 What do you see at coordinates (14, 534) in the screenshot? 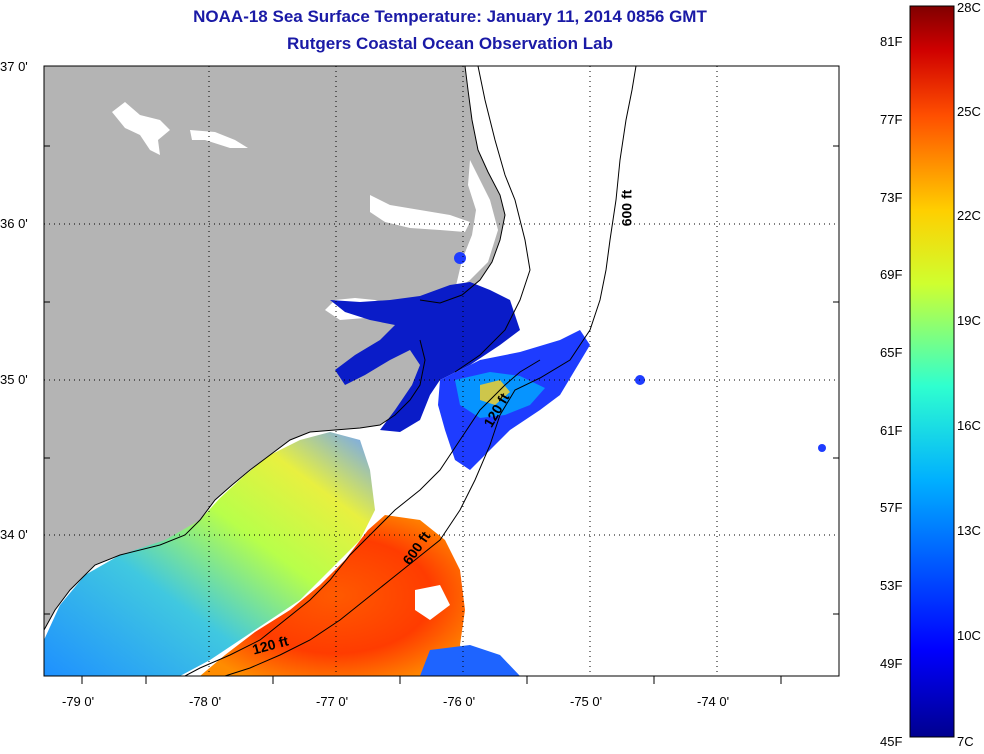
I see `lat-label: 34 0'` at bounding box center [14, 534].